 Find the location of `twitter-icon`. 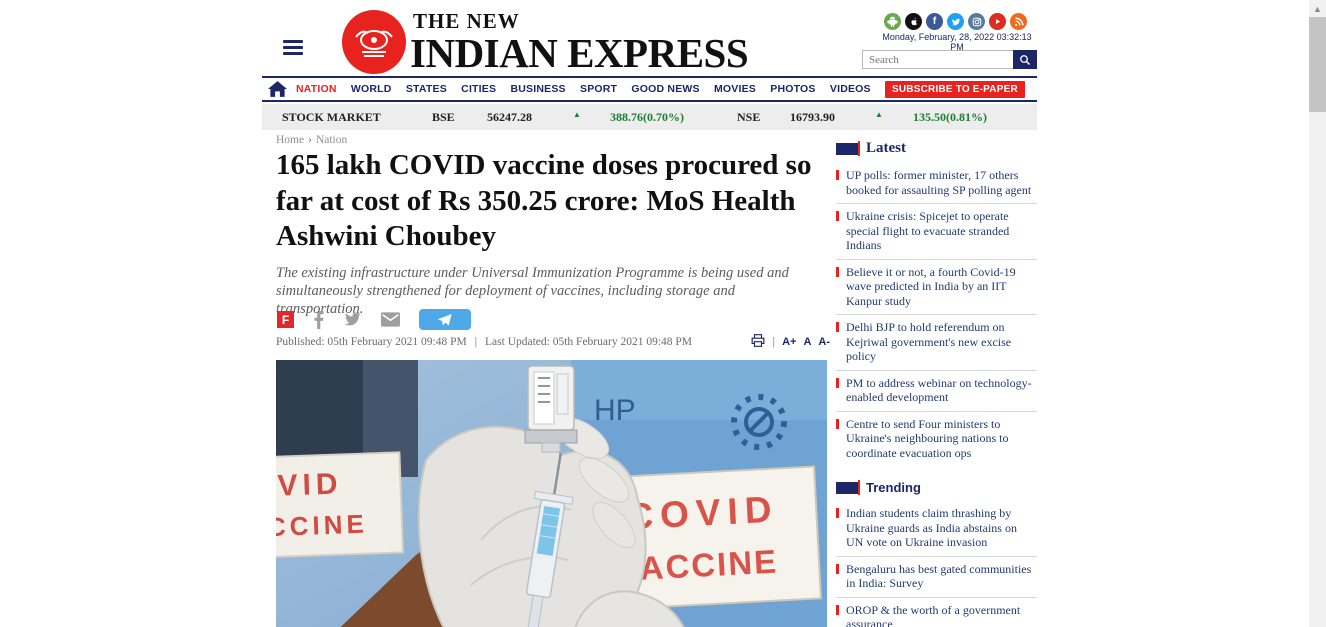

twitter-icon is located at coordinates (955, 21).